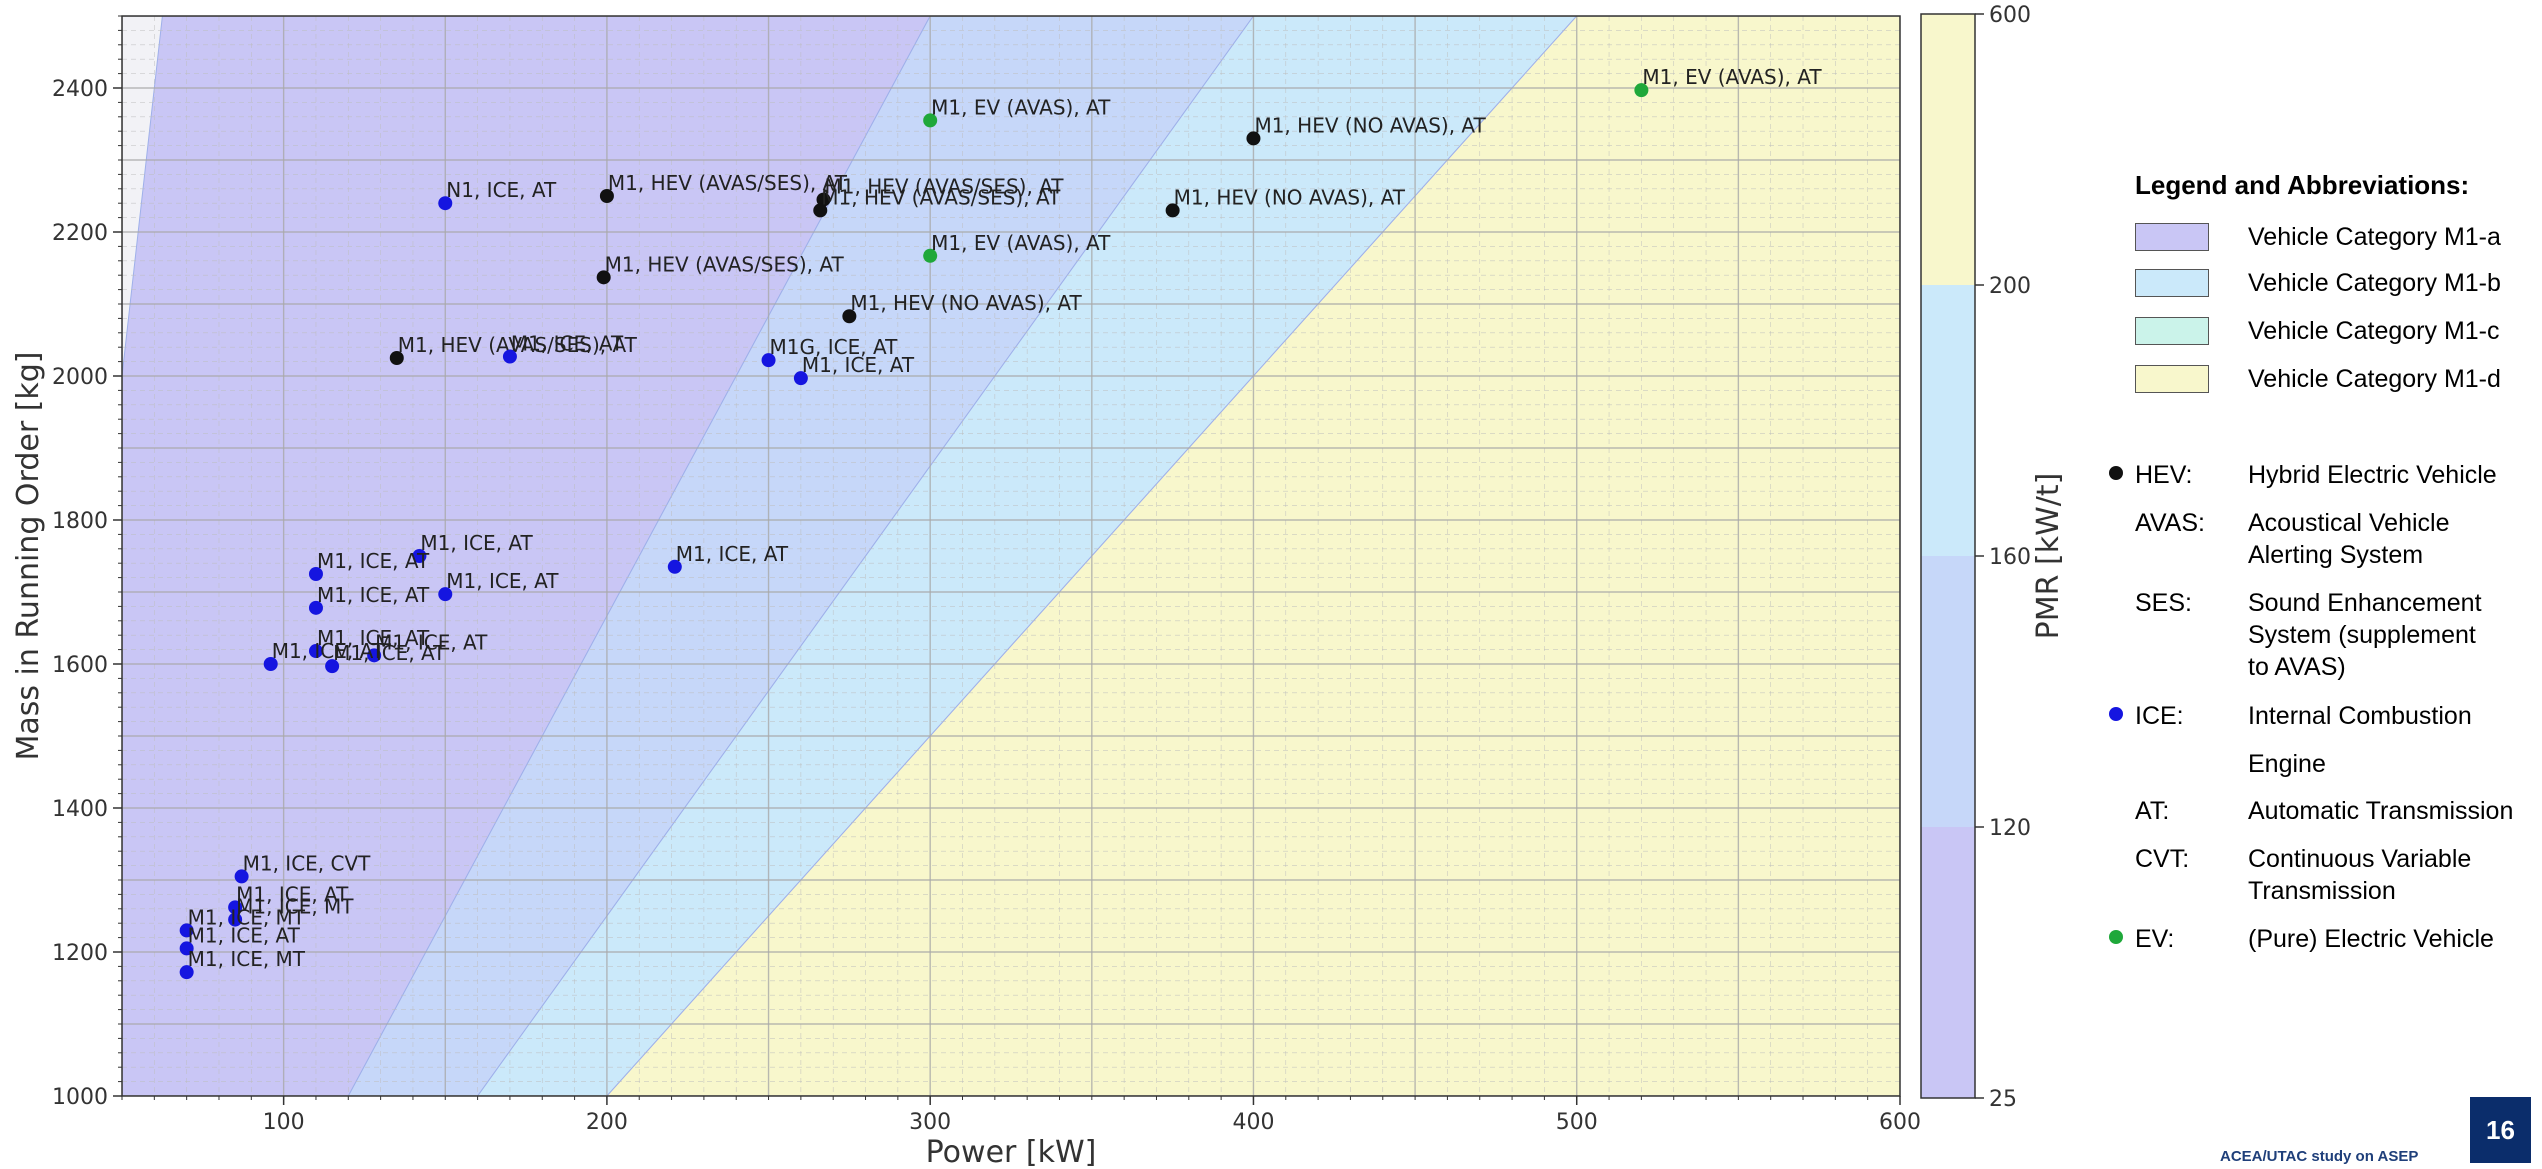 This screenshot has width=2542, height=1169. What do you see at coordinates (2155, 939) in the screenshot?
I see `abbr-key-ev: EV:` at bounding box center [2155, 939].